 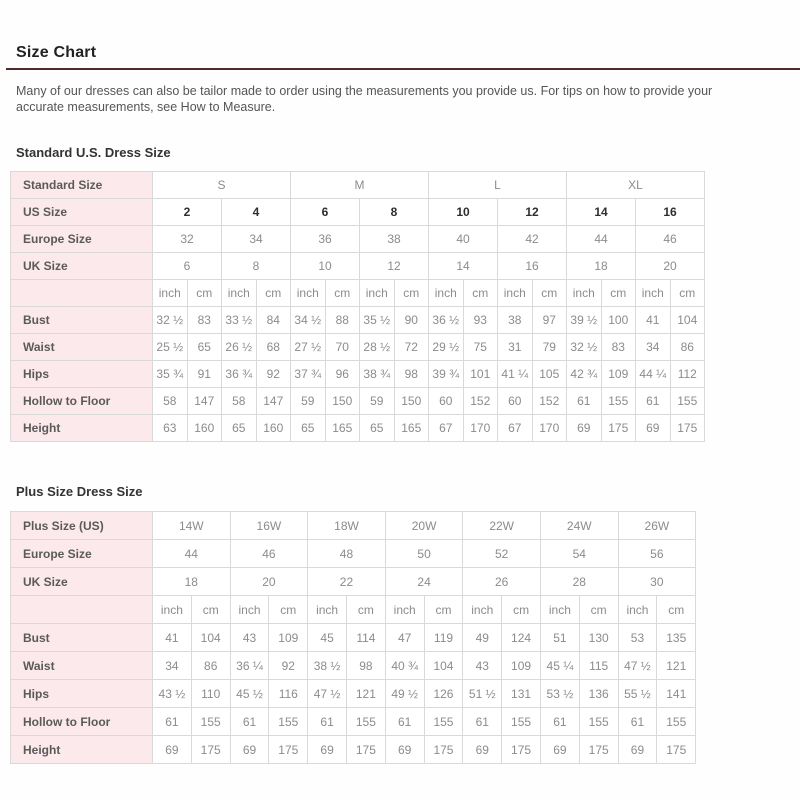 What do you see at coordinates (346, 553) in the screenshot?
I see `table-cell: 48` at bounding box center [346, 553].